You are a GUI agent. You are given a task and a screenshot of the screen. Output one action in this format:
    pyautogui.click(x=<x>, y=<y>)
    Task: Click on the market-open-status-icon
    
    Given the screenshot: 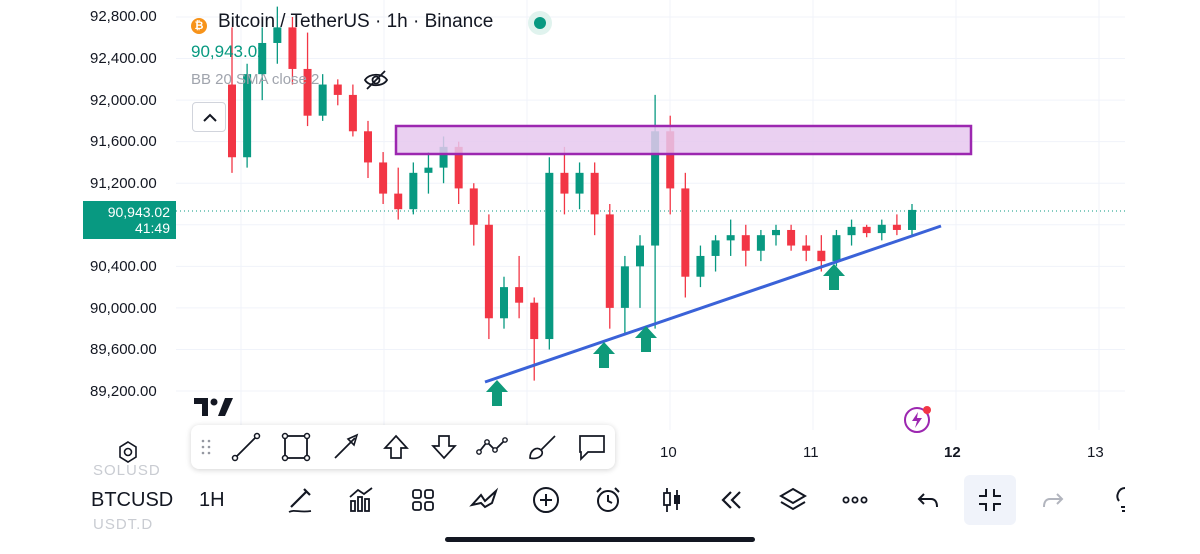 What is the action you would take?
    pyautogui.click(x=540, y=23)
    